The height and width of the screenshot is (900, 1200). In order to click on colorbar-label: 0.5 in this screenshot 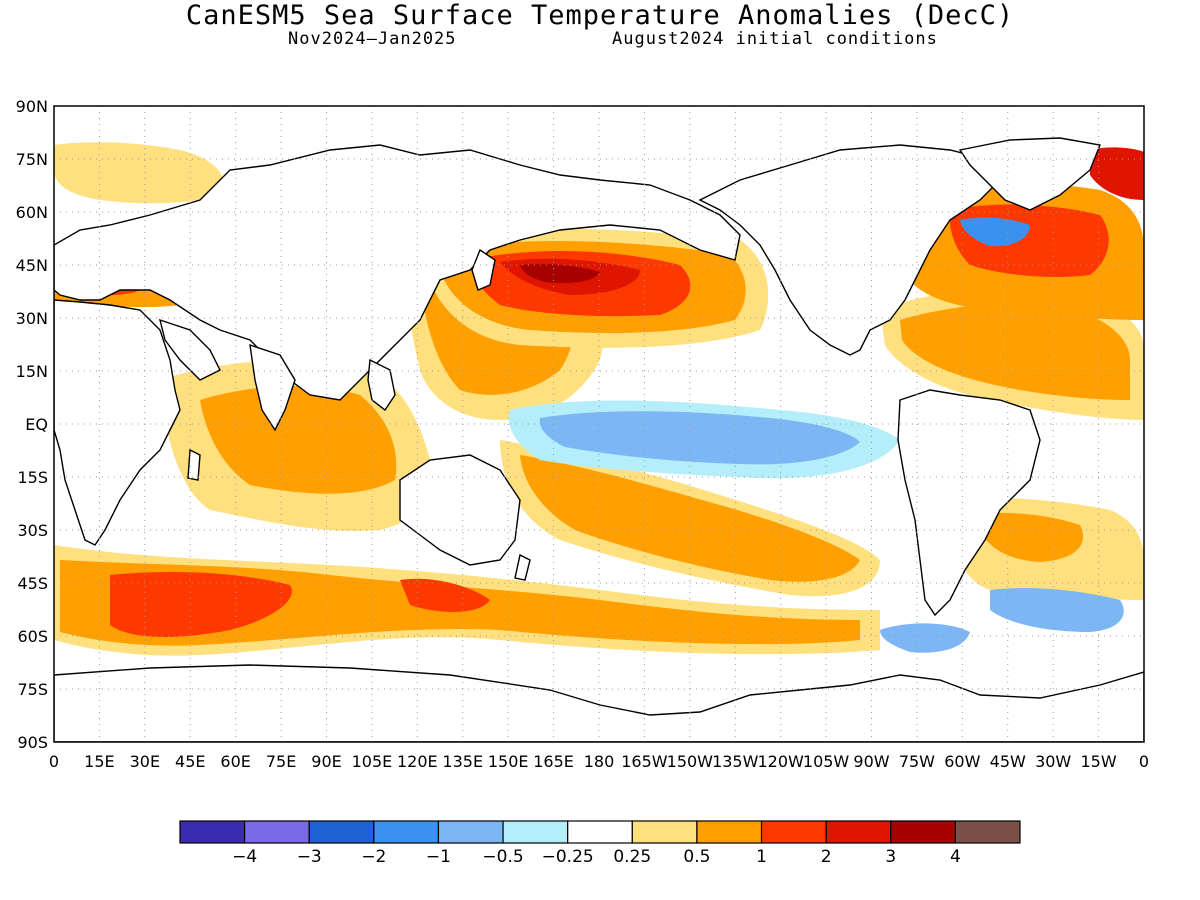, I will do `click(696, 857)`.